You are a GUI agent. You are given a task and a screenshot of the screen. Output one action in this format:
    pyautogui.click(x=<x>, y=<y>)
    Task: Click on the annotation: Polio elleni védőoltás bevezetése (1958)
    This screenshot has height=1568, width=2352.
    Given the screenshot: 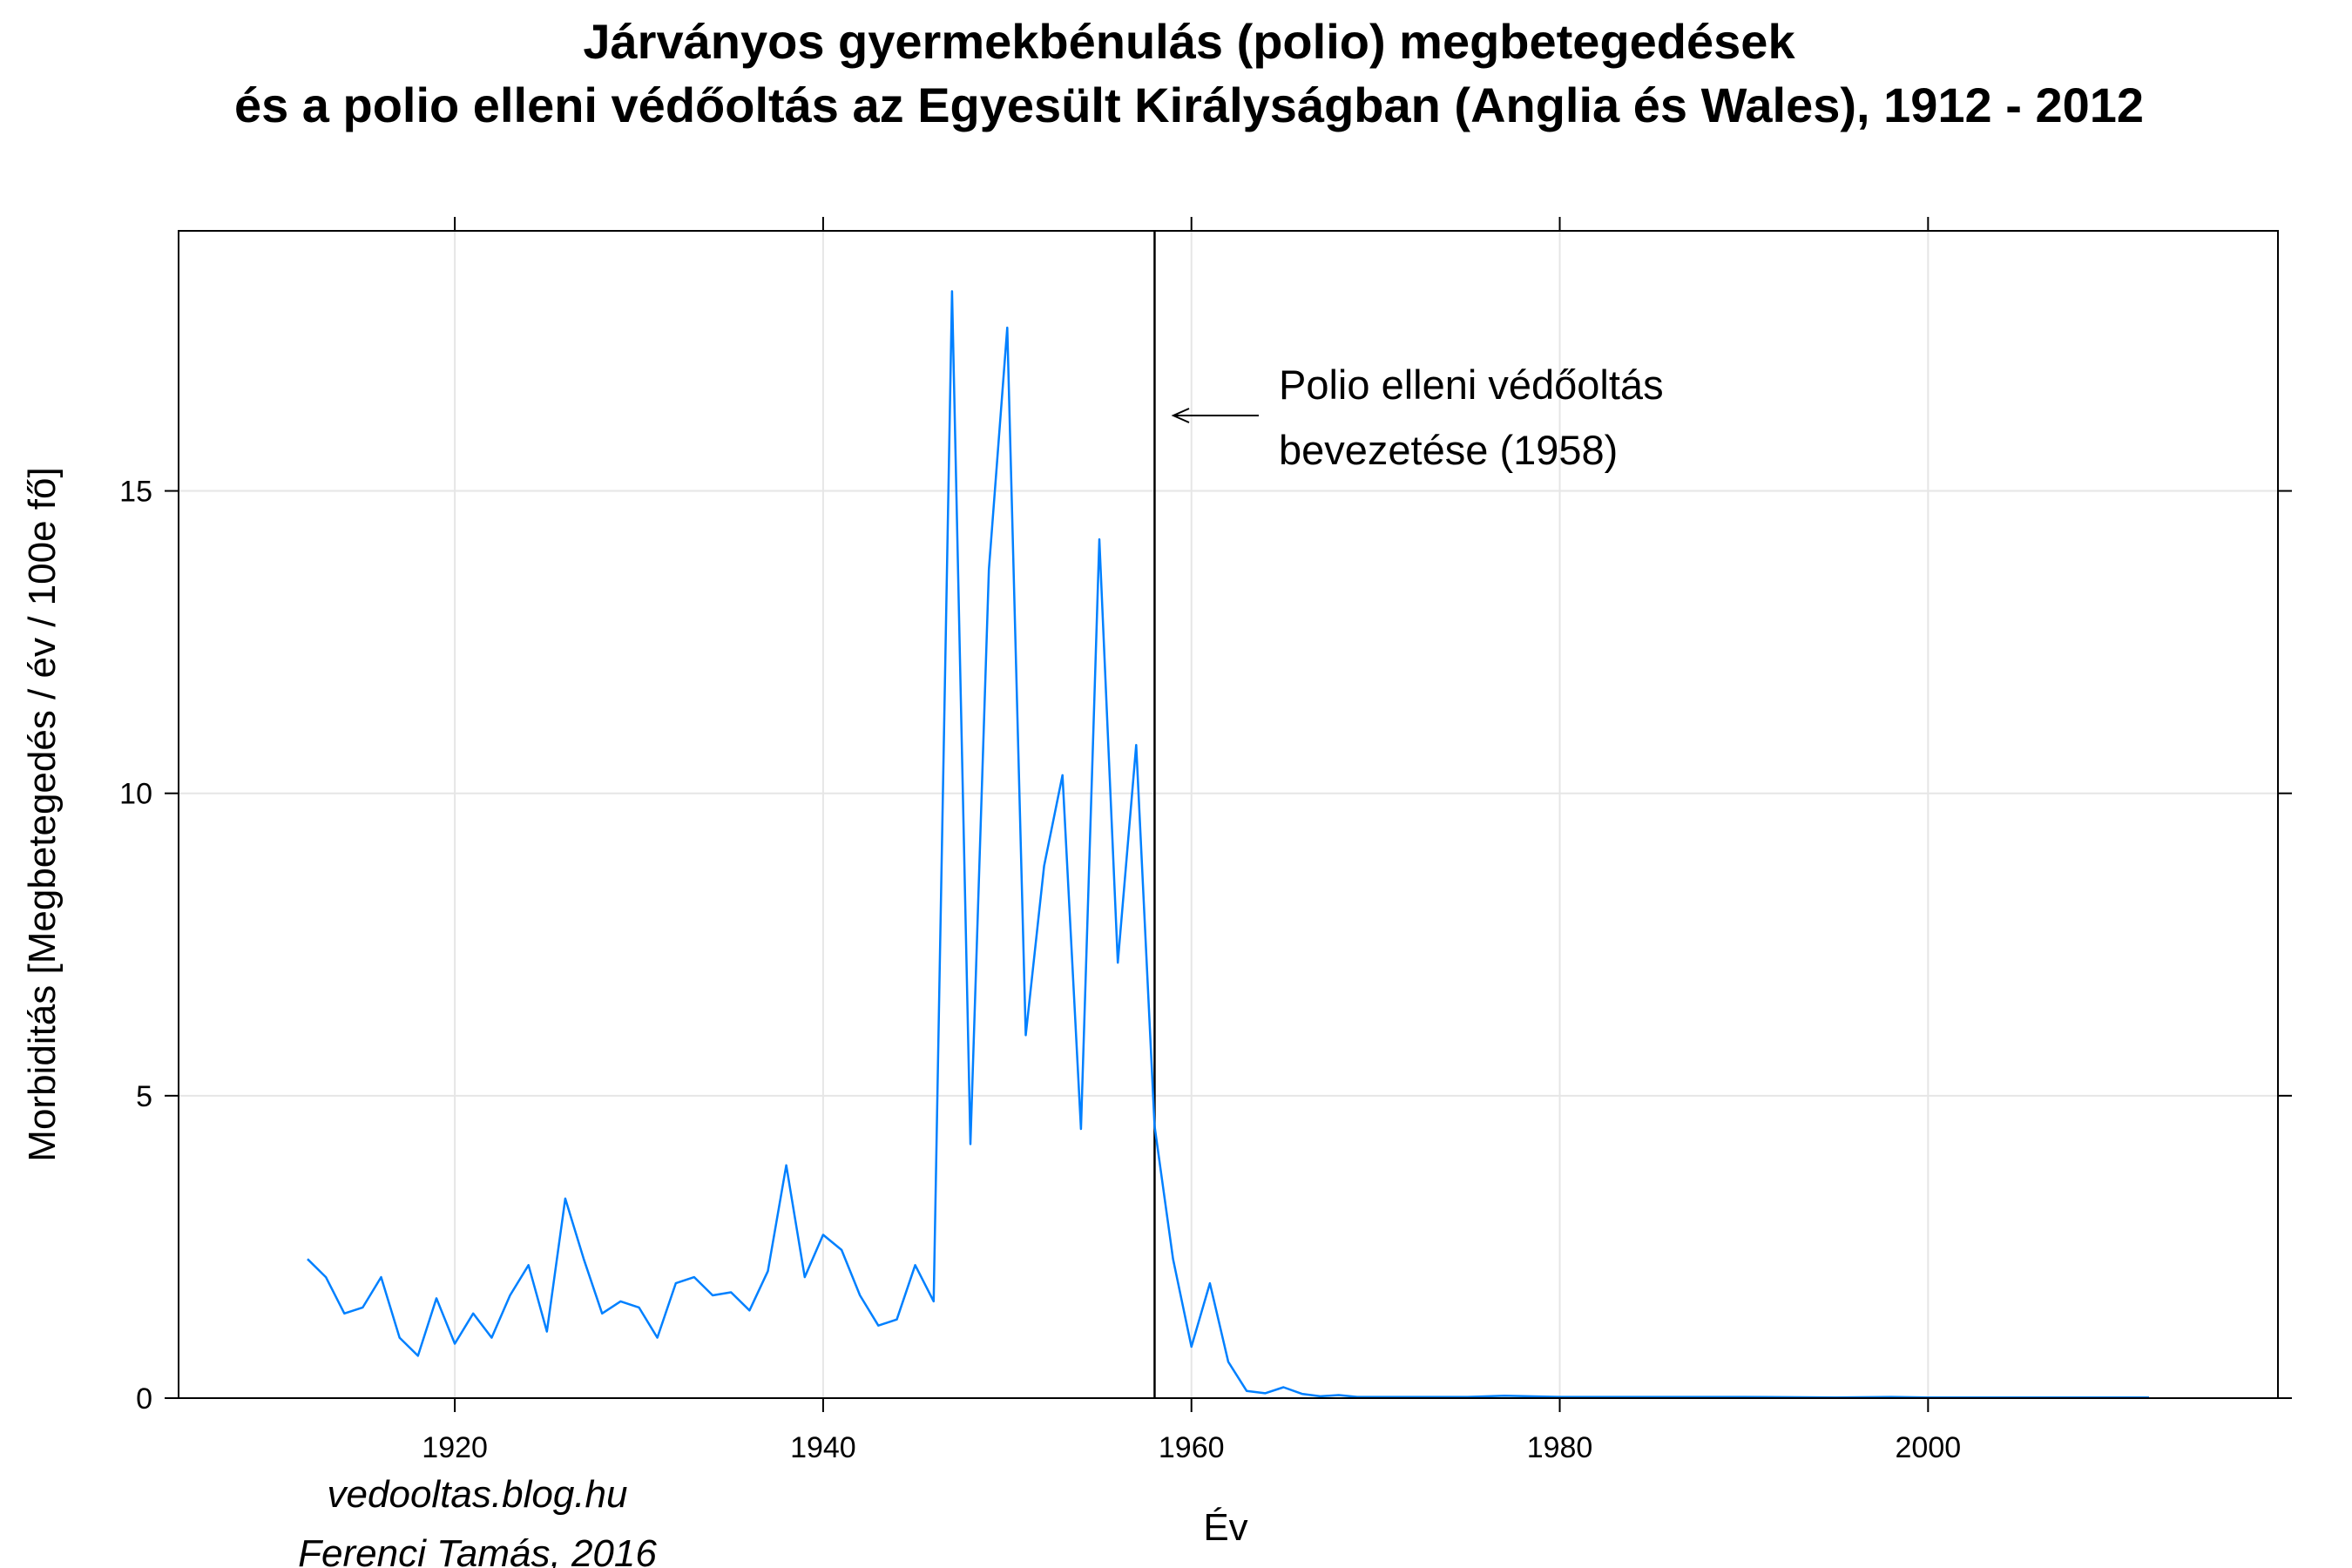 What is the action you would take?
    pyautogui.click(x=1418, y=417)
    